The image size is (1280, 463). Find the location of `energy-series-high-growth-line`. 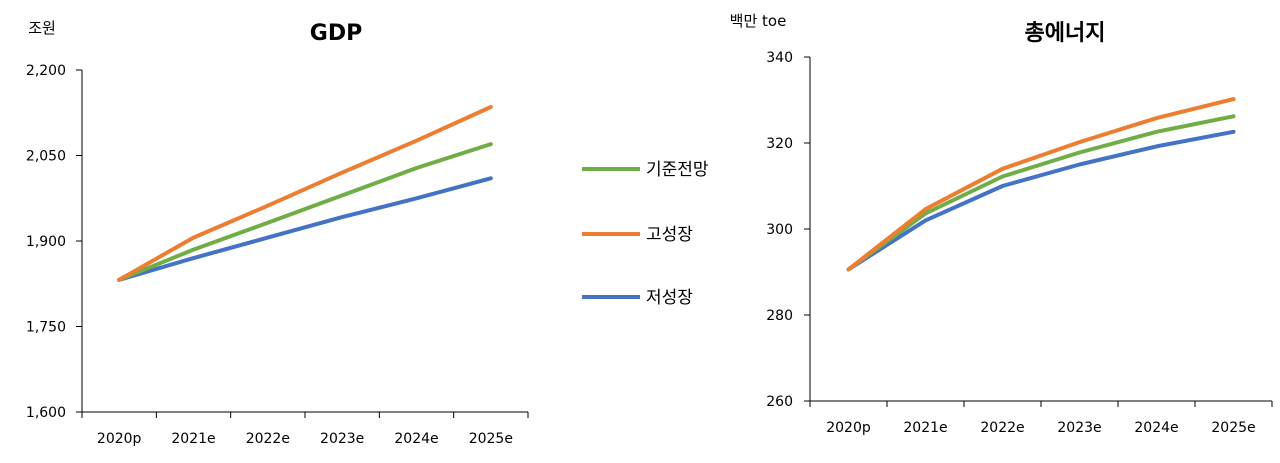

energy-series-high-growth-line is located at coordinates (1041, 184).